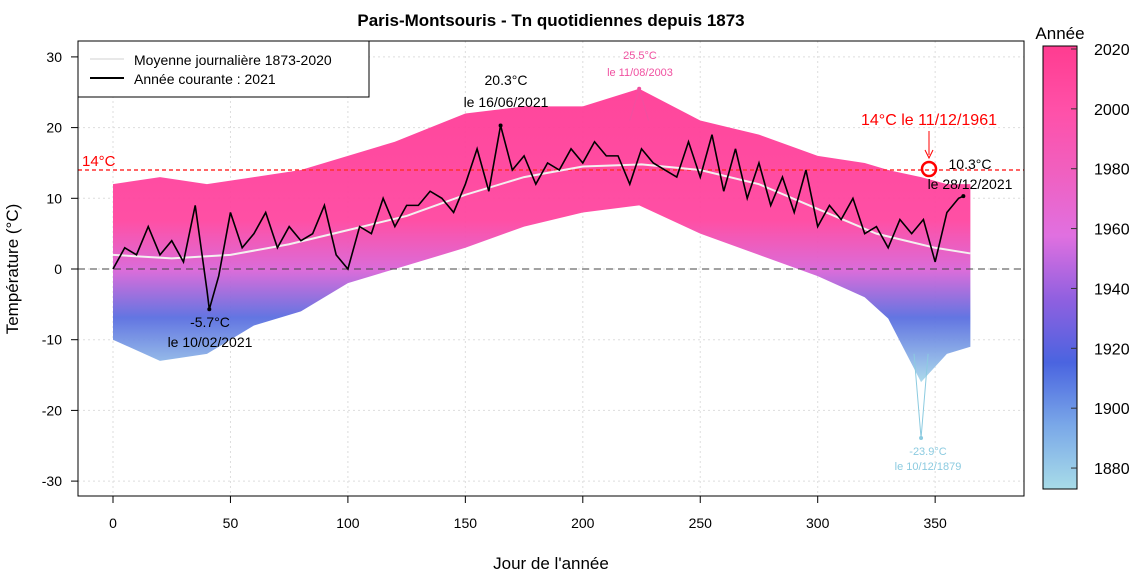  I want to click on x-tick-label: 150, so click(466, 523).